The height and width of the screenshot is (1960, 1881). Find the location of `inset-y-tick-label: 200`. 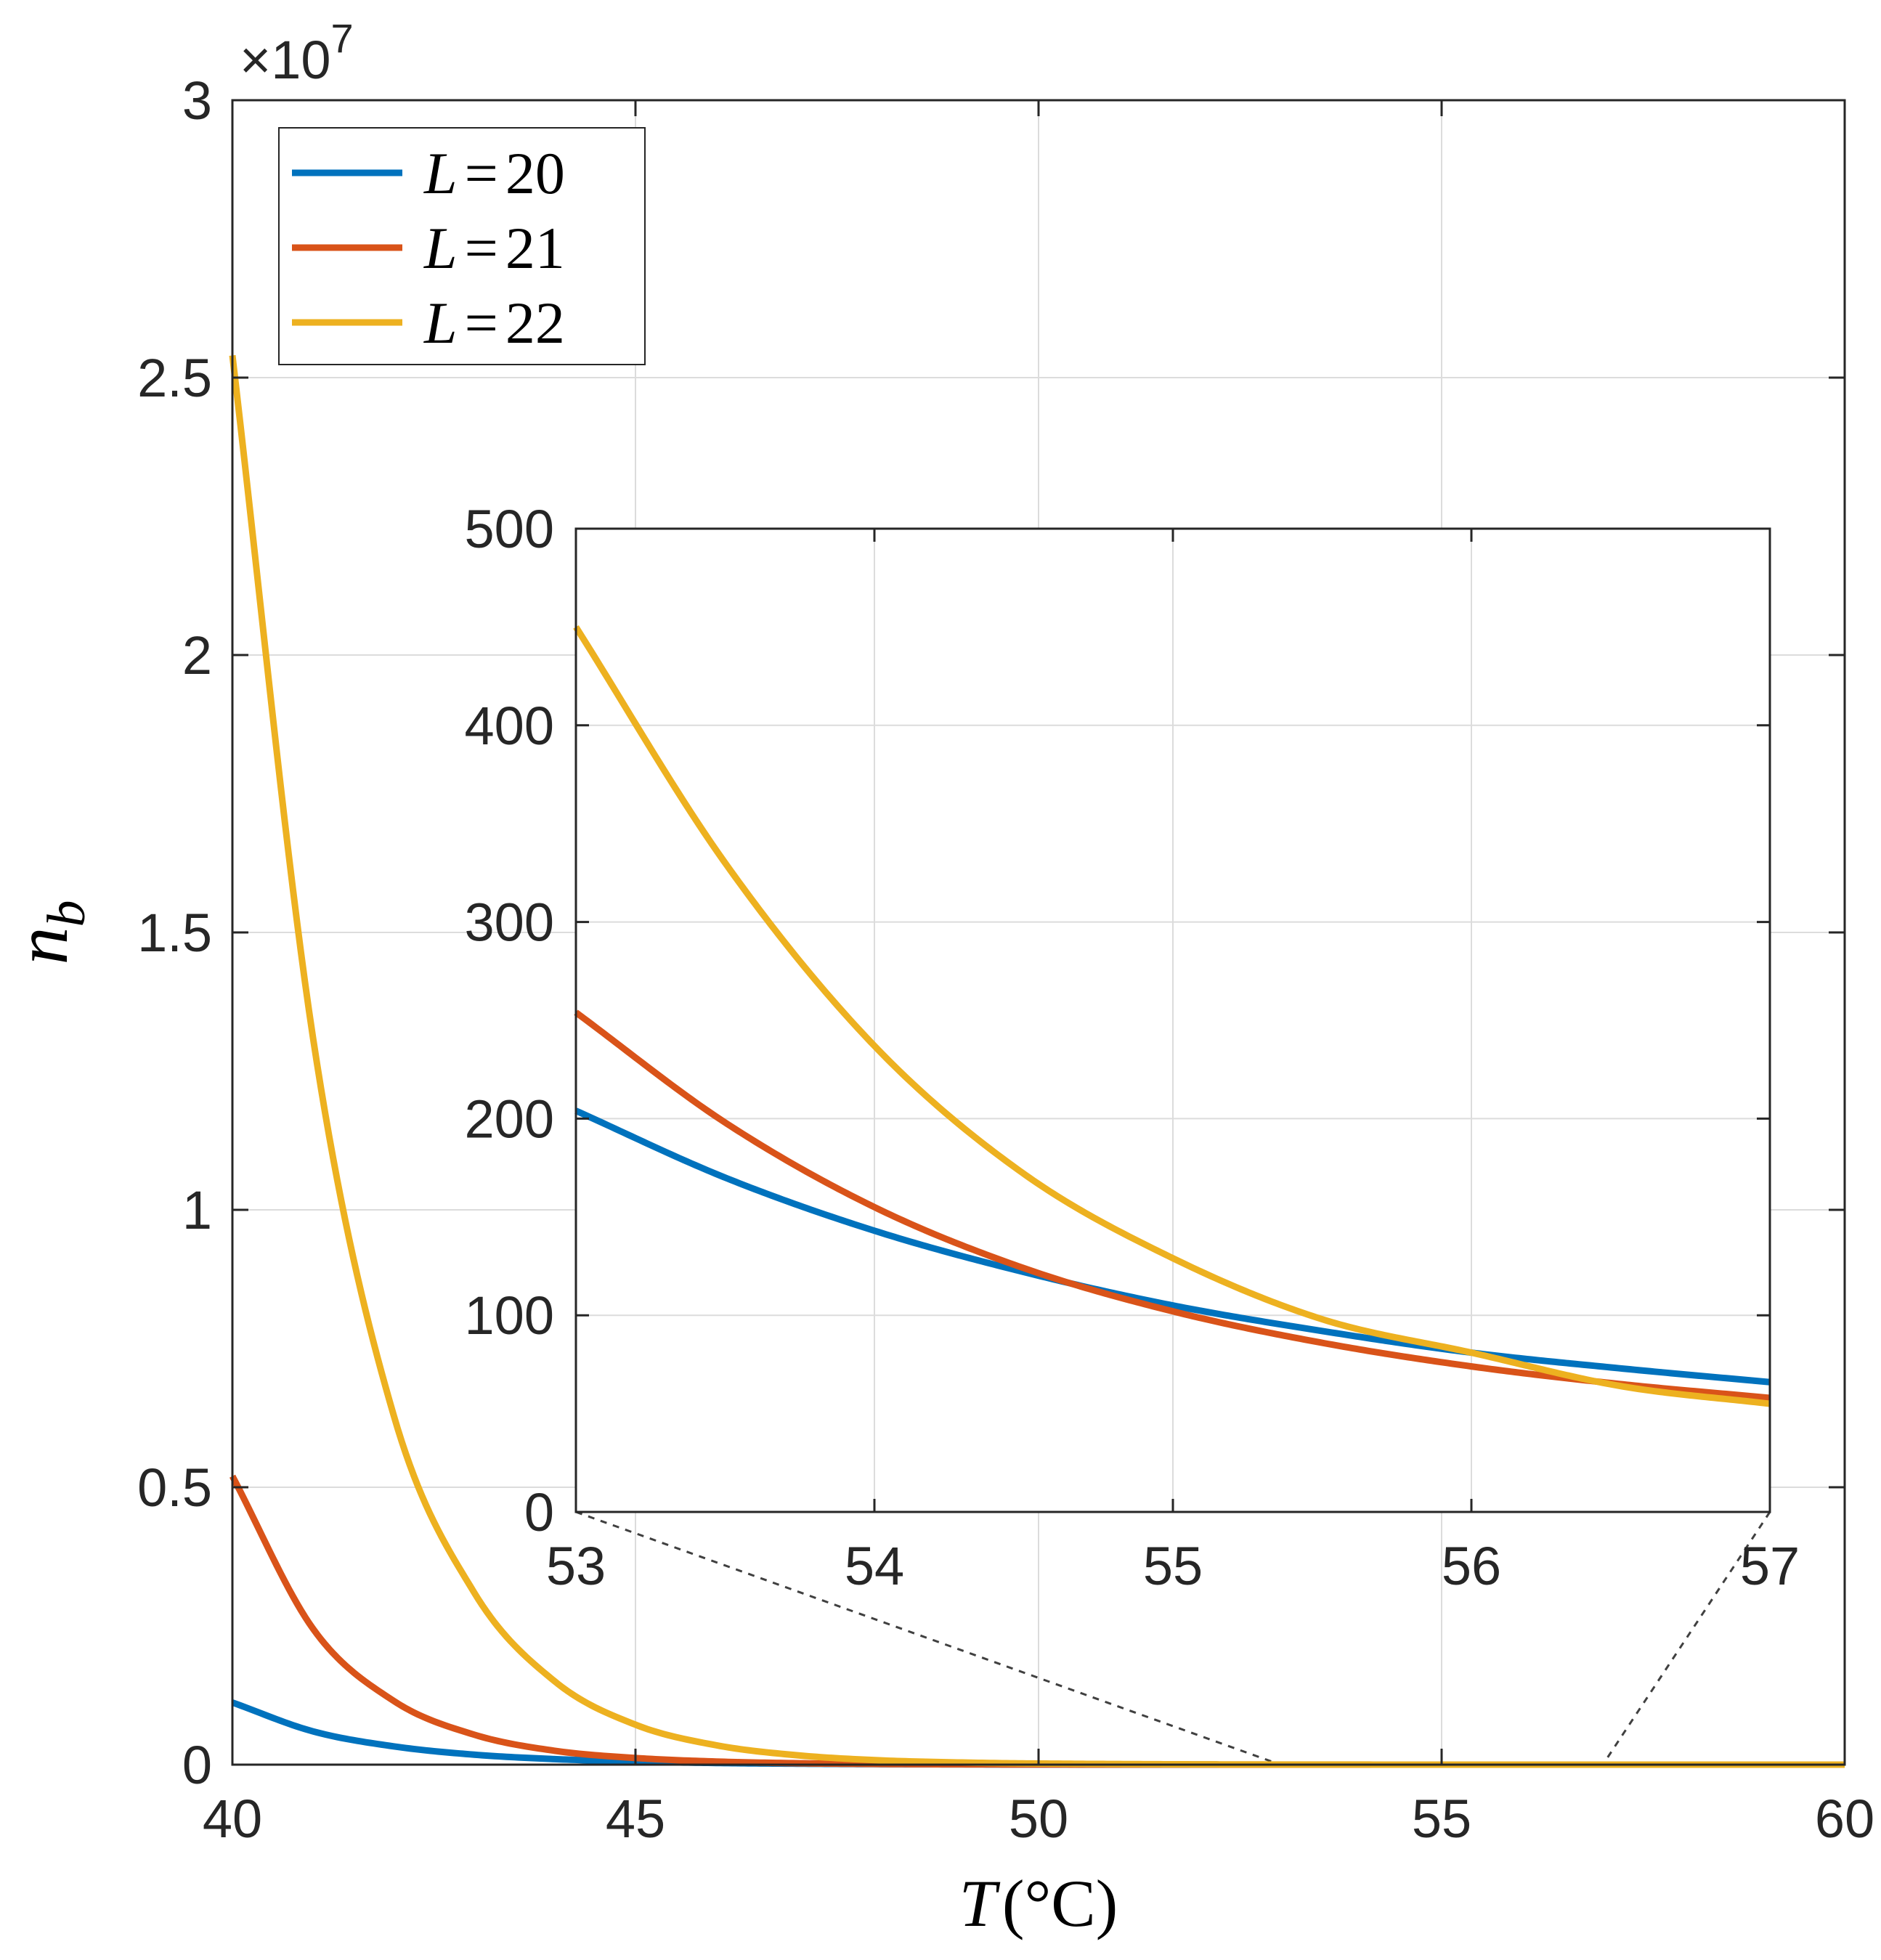

inset-y-tick-label: 200 is located at coordinates (510, 1119).